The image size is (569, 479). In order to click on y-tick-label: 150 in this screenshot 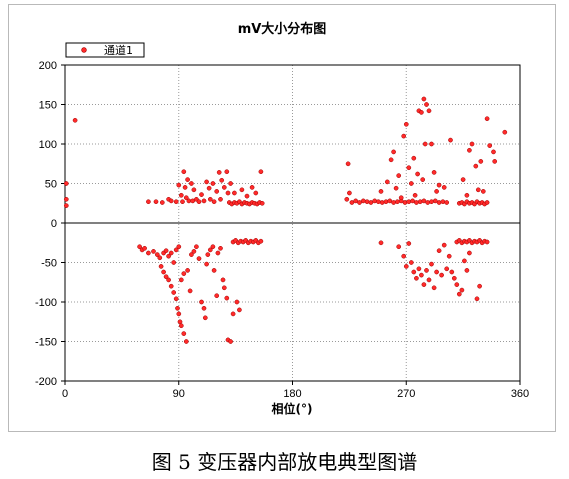, I will do `click(48, 106)`.